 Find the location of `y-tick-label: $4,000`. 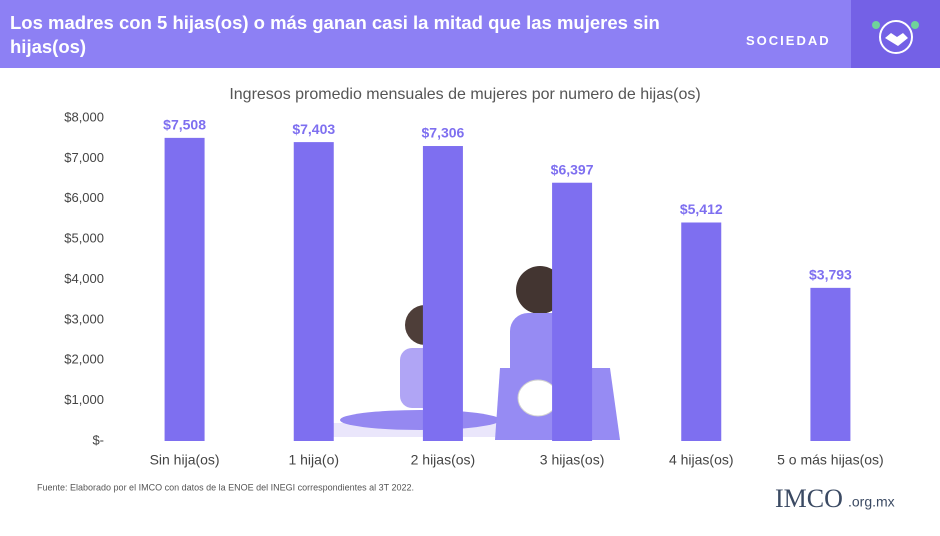

y-tick-label: $4,000 is located at coordinates (84, 278).